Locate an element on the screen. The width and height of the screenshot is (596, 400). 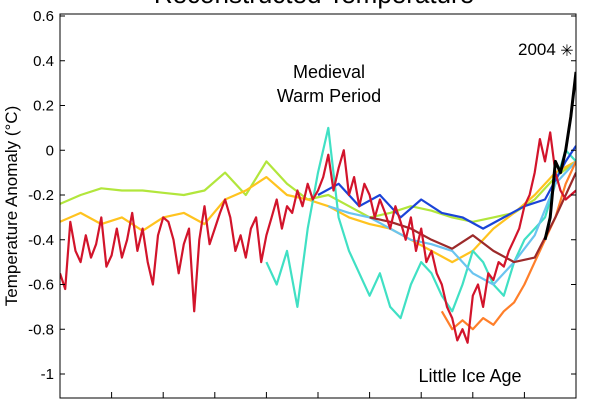
y-tick-label: -0.6 is located at coordinates (41, 285).